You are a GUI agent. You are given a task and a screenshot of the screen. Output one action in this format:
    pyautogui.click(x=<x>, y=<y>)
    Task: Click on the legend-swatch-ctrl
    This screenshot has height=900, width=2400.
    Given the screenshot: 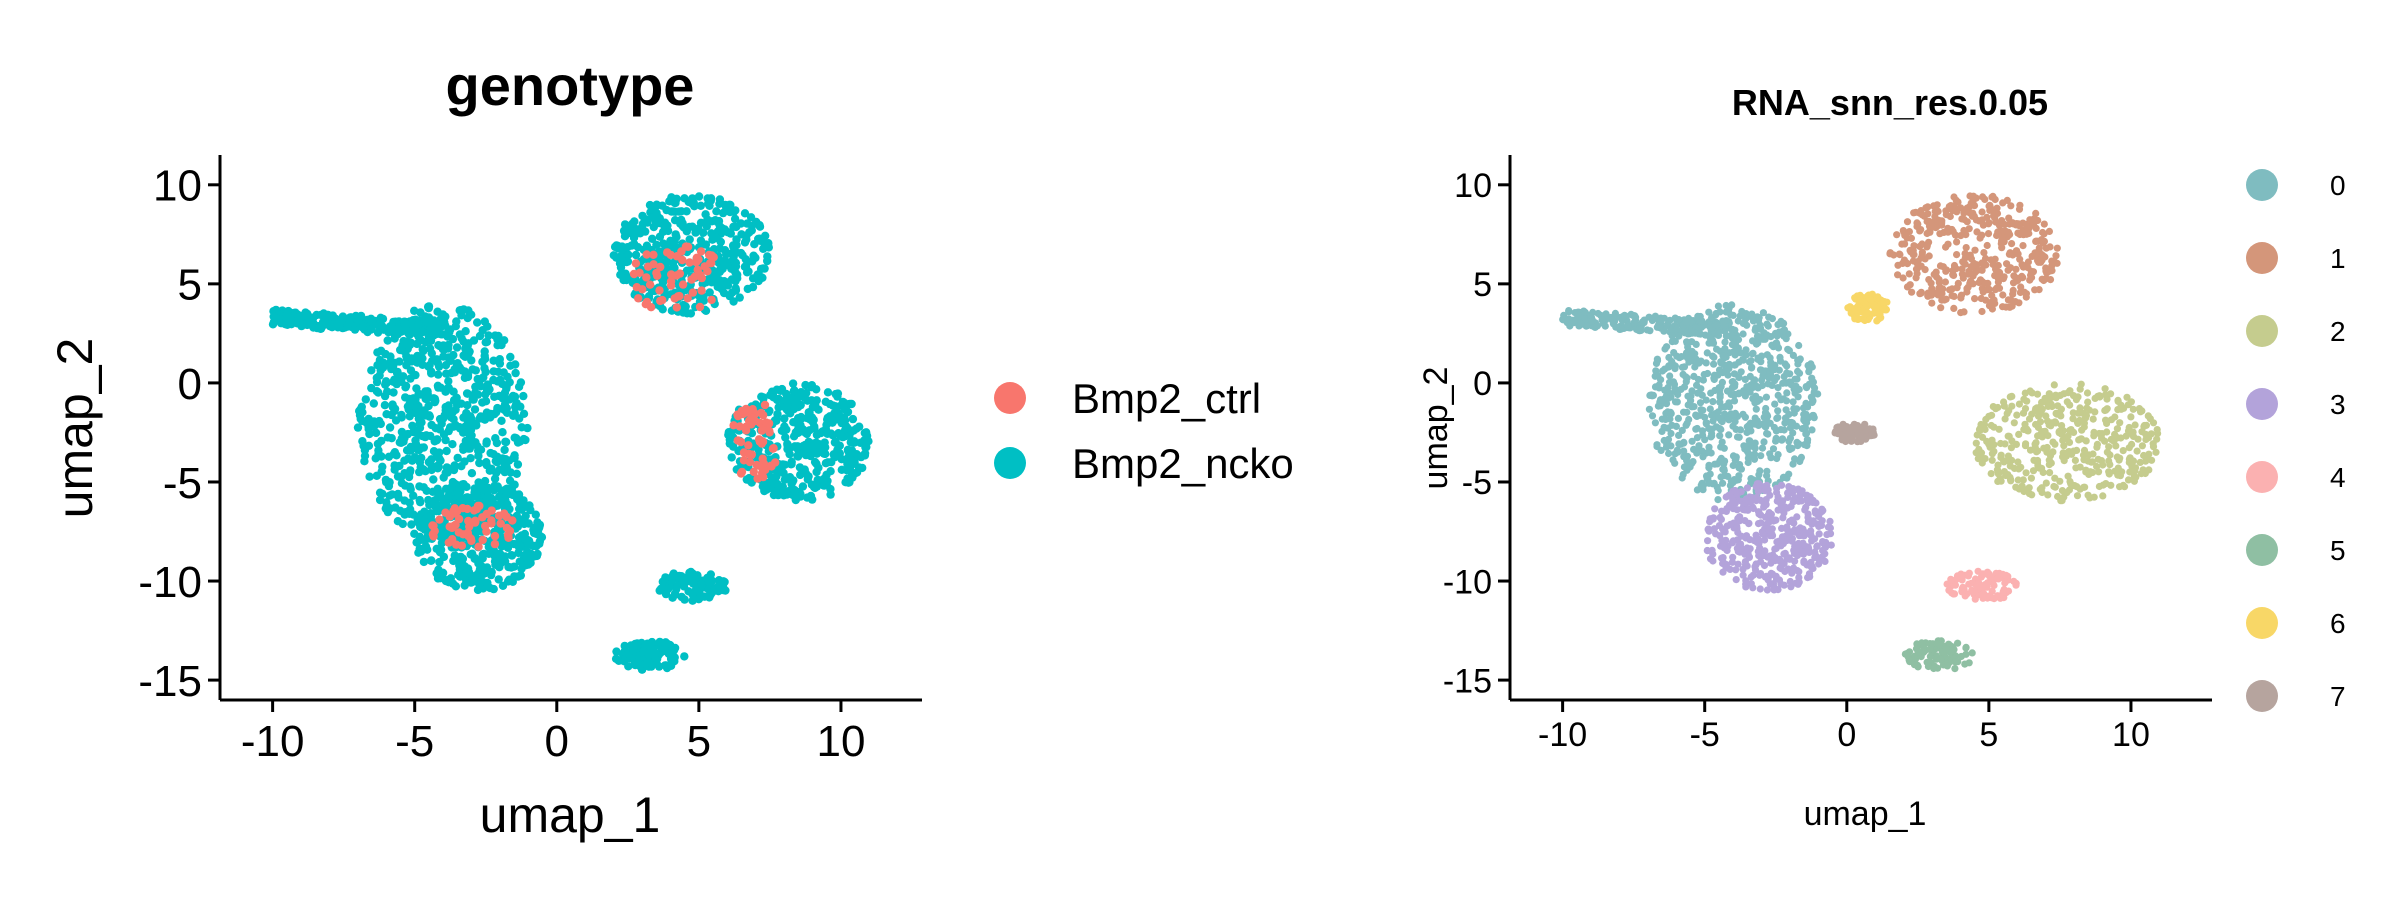 What is the action you would take?
    pyautogui.click(x=1010, y=398)
    